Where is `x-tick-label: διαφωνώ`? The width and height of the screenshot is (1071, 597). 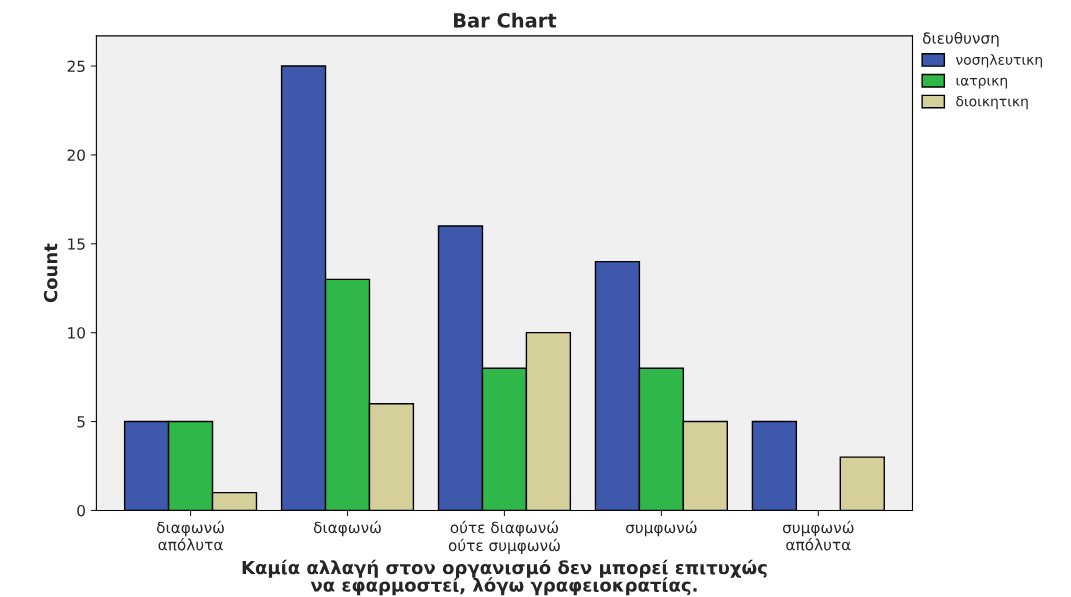
x-tick-label: διαφωνώ is located at coordinates (347, 528).